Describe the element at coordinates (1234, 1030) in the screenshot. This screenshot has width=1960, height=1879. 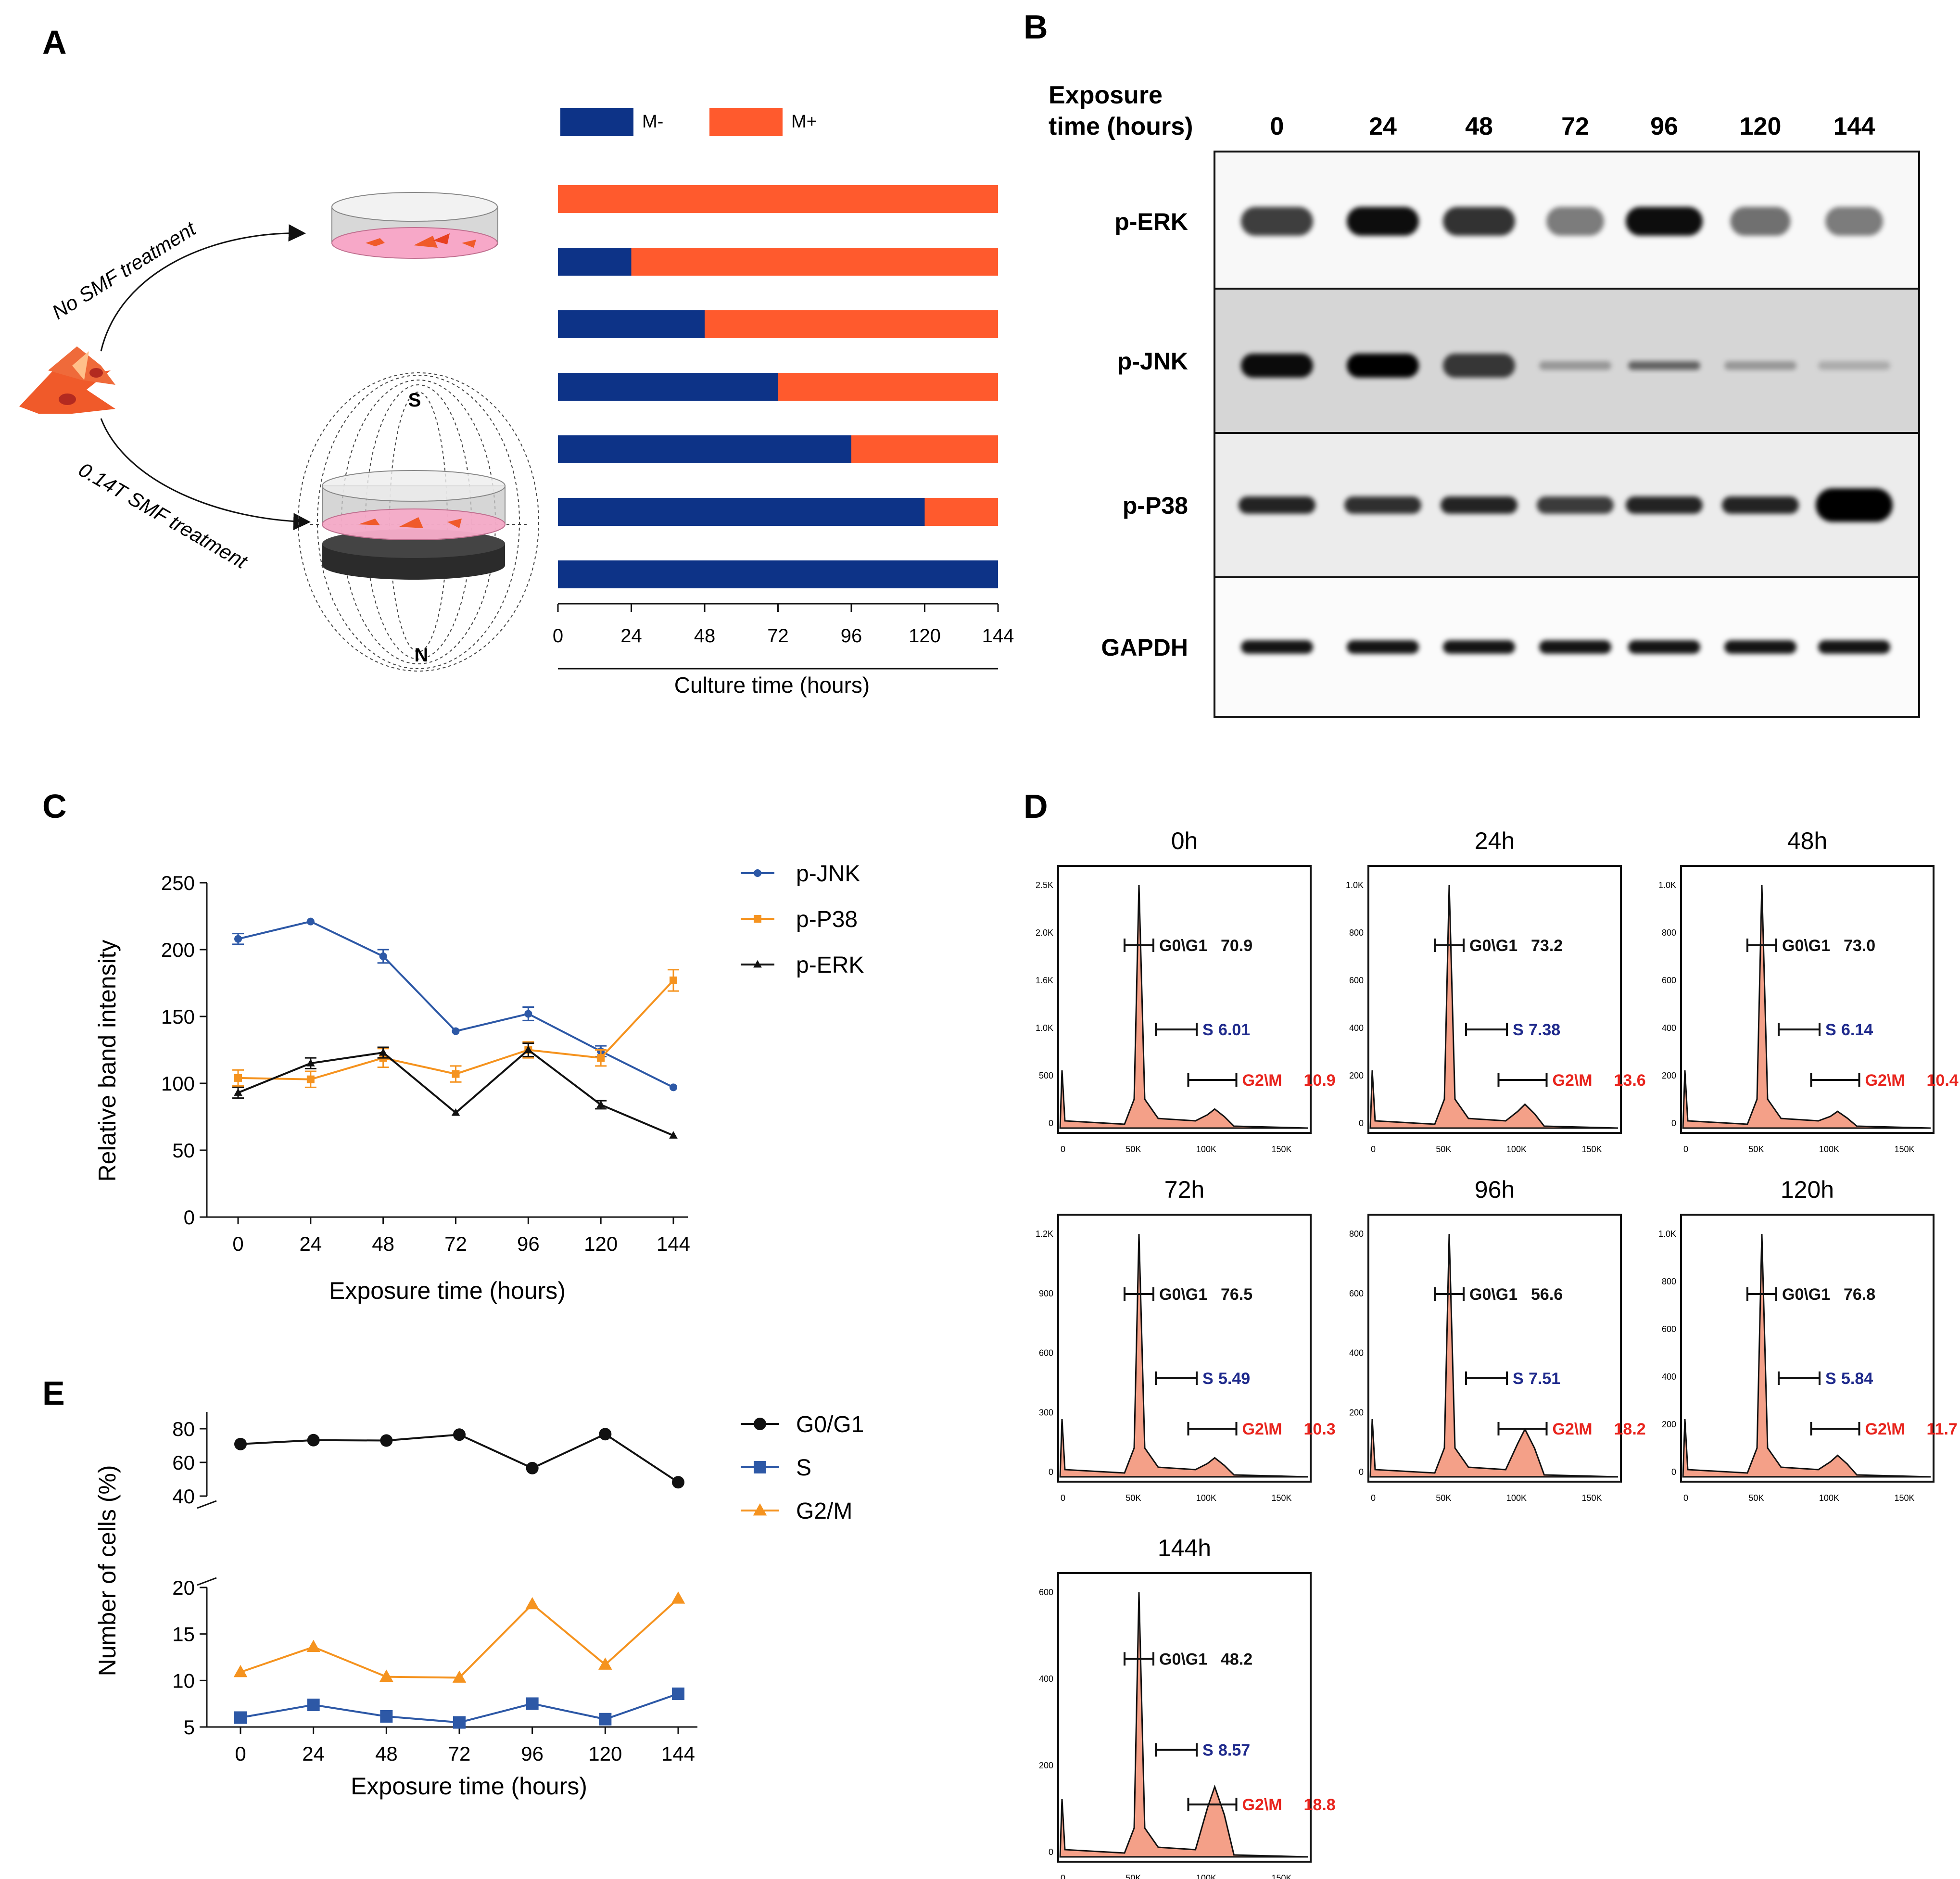
I see `s-gate-value: 6.01` at that location.